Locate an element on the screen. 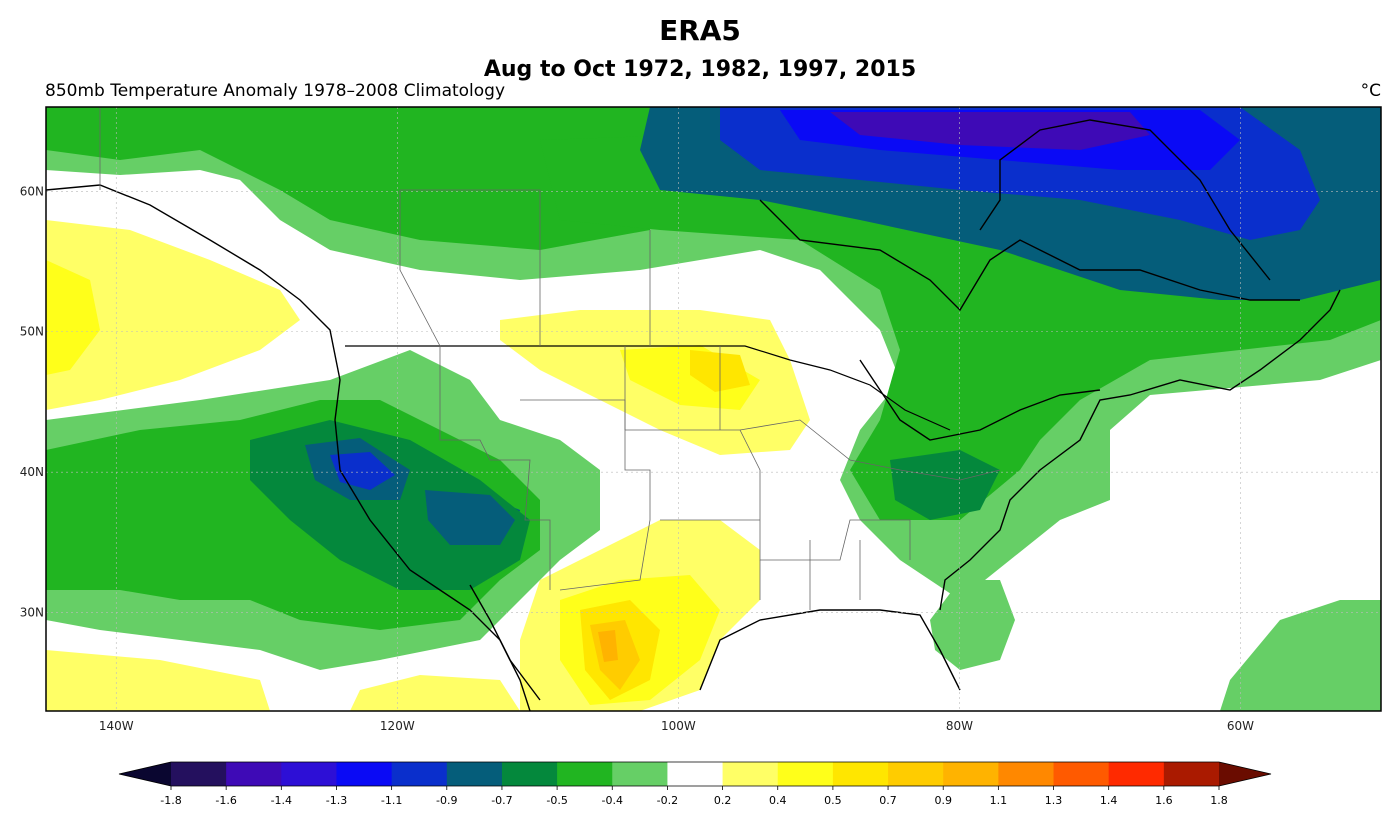 Image resolution: width=1400 pixels, height=831 pixels. violet-region is located at coordinates (990, 131).